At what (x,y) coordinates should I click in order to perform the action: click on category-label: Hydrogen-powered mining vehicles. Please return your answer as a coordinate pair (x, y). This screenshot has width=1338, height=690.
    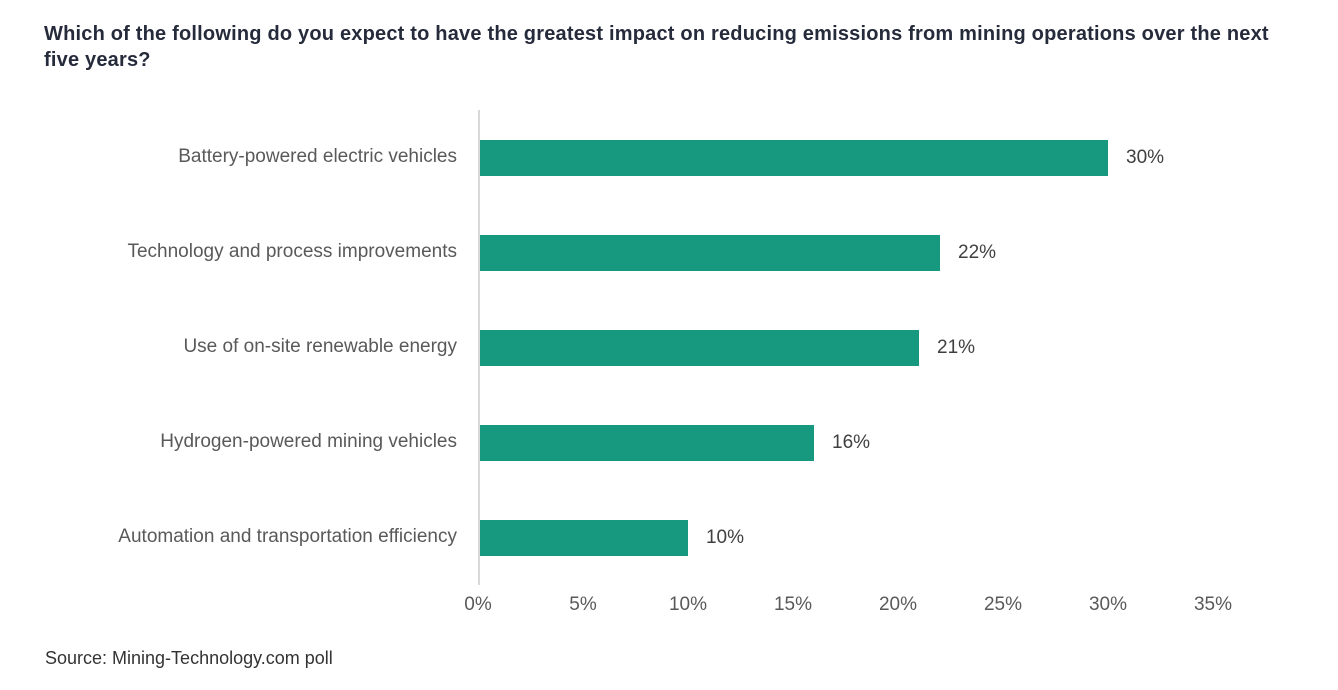
    Looking at the image, I should click on (308, 442).